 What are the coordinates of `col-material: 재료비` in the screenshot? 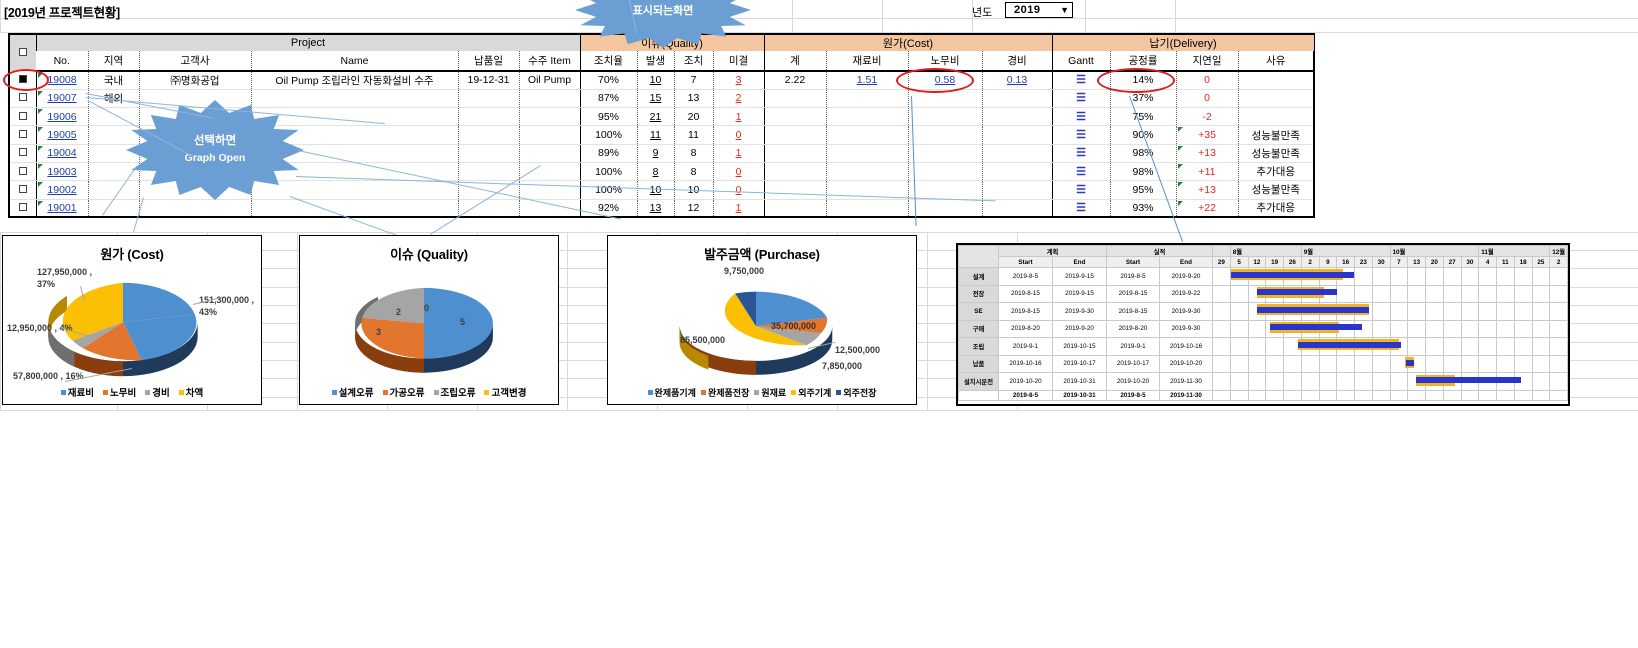 It's located at (867, 61).